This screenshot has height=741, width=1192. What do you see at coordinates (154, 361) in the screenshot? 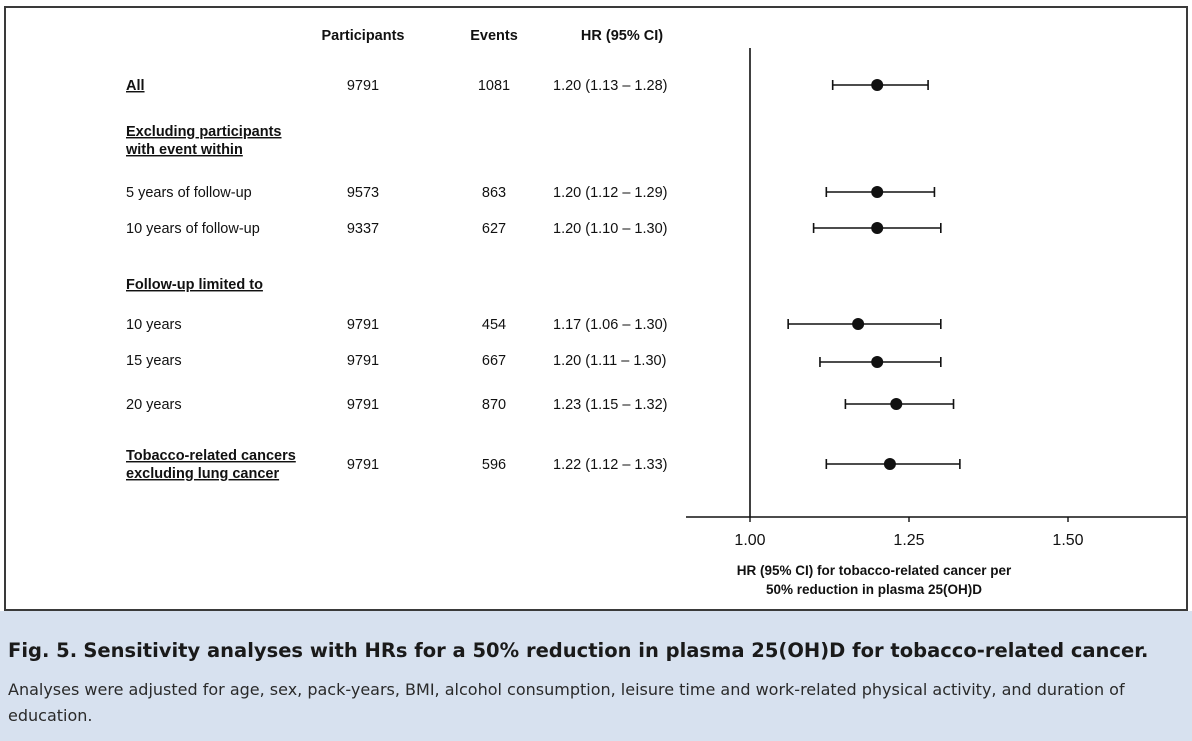
I see `row-label: 15 years` at bounding box center [154, 361].